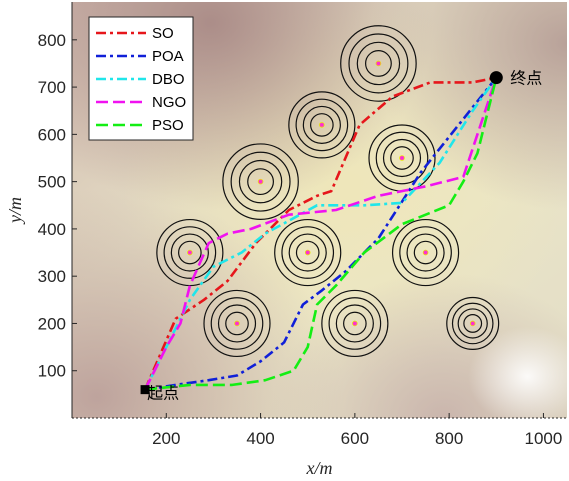 The height and width of the screenshot is (481, 569). What do you see at coordinates (168, 125) in the screenshot?
I see `legend-entry-pso: PSO` at bounding box center [168, 125].